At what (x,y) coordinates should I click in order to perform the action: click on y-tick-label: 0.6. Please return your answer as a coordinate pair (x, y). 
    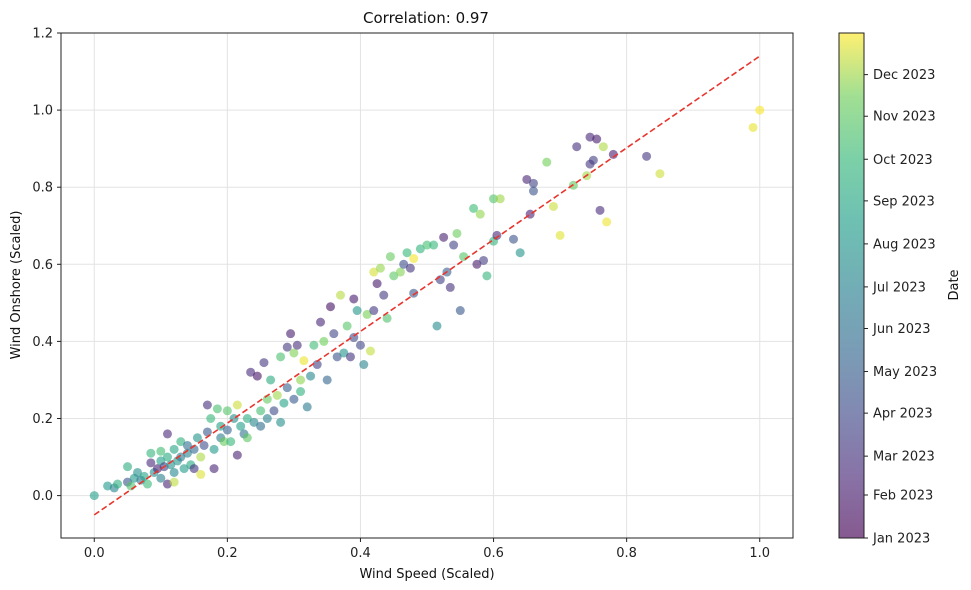
    Looking at the image, I should click on (42, 265).